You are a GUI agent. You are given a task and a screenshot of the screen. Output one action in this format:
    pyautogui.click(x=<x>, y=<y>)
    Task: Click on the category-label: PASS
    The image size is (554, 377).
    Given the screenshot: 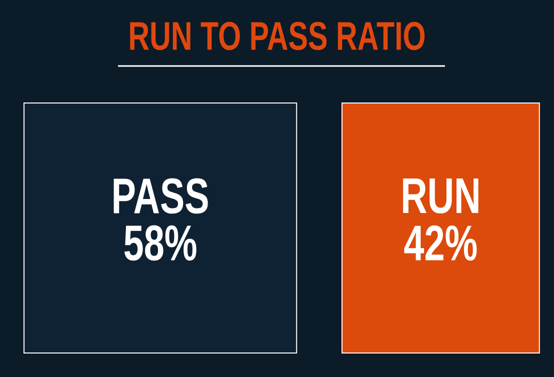 What is the action you would take?
    pyautogui.click(x=161, y=196)
    